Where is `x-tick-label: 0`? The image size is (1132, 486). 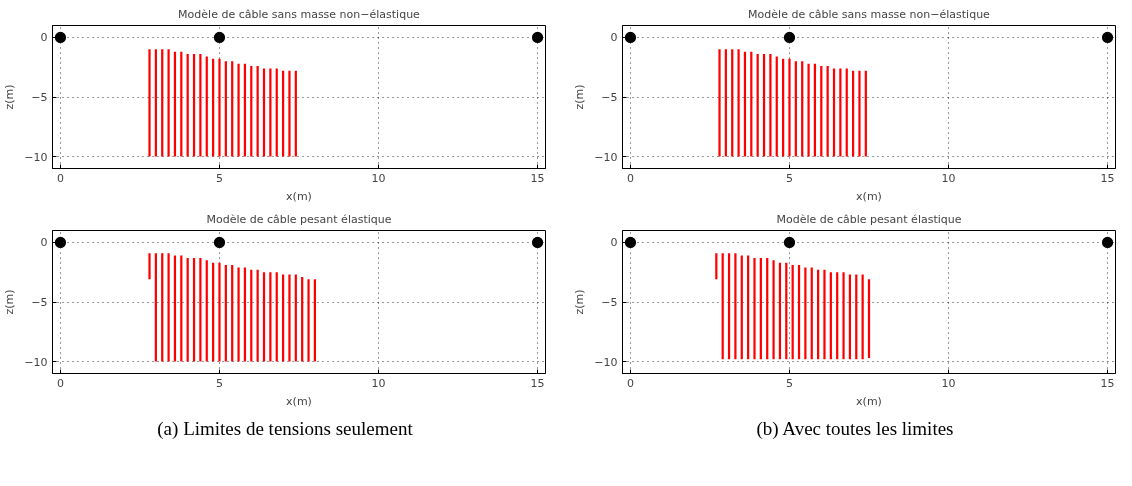
x-tick-label: 0 is located at coordinates (630, 178).